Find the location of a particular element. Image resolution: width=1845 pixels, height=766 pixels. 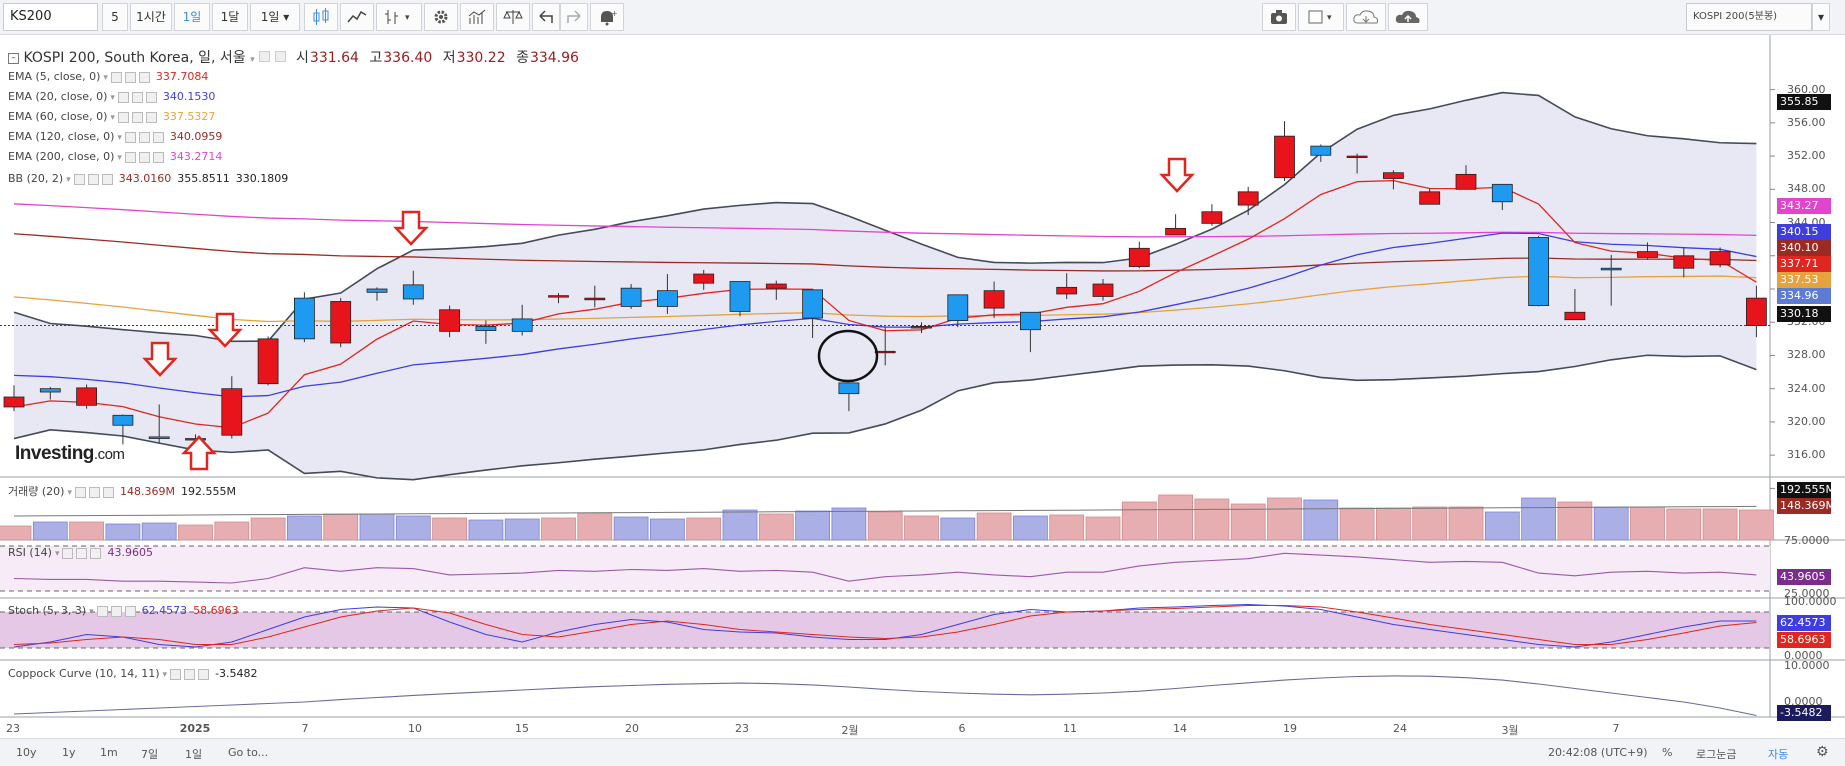

legend-ema20: EMA (20, close, 0) ▾ 340.1530 is located at coordinates (111, 97).